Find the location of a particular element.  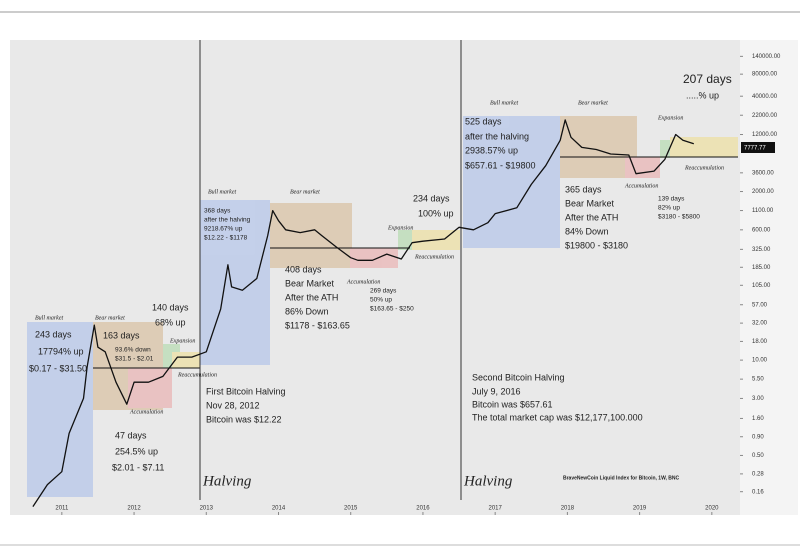

y-tick-label: 18.00 is located at coordinates (760, 342).